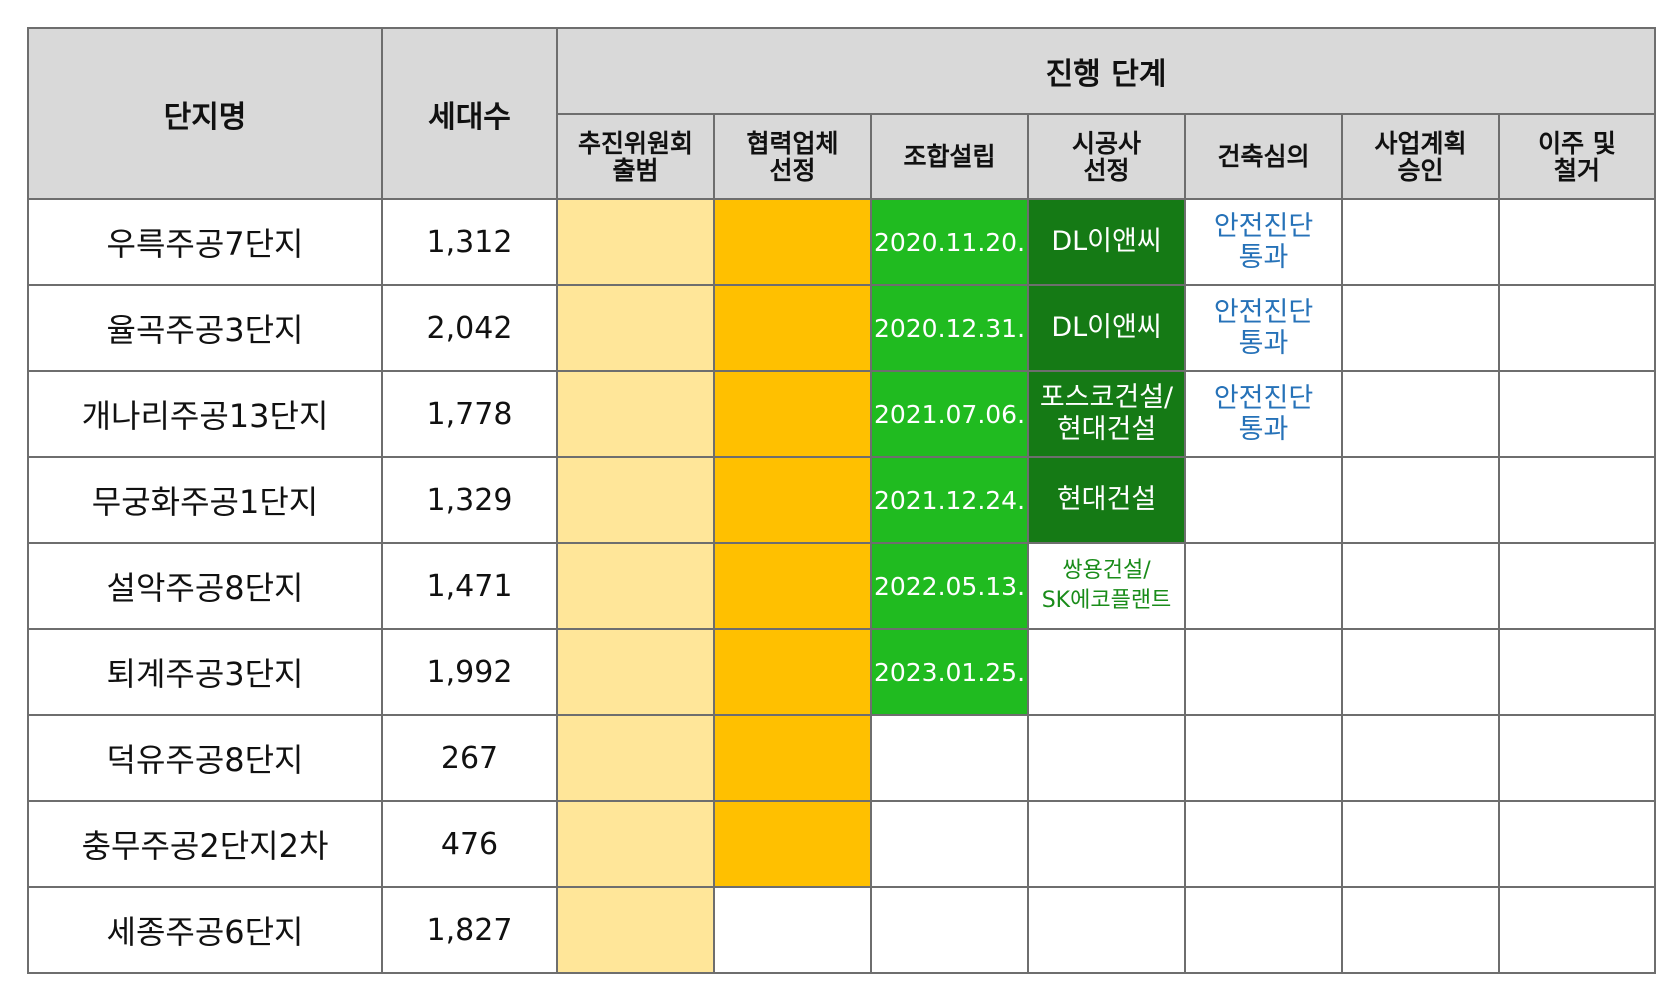 The width and height of the screenshot is (1672, 999). What do you see at coordinates (1106, 71) in the screenshot?
I see `header-progress-stage: 진행 단계` at bounding box center [1106, 71].